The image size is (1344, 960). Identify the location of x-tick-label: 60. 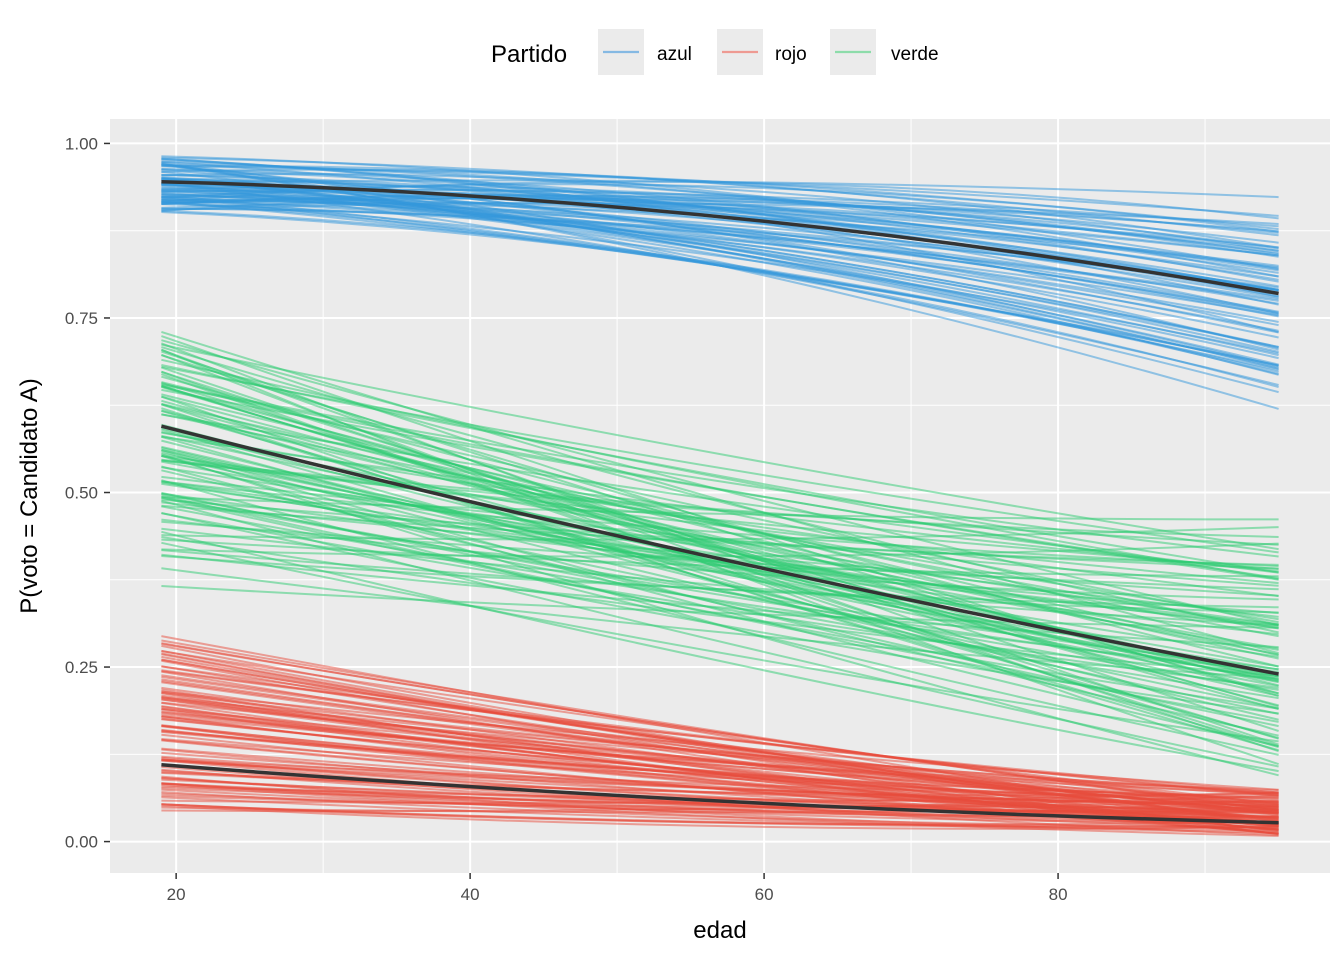
(764, 894).